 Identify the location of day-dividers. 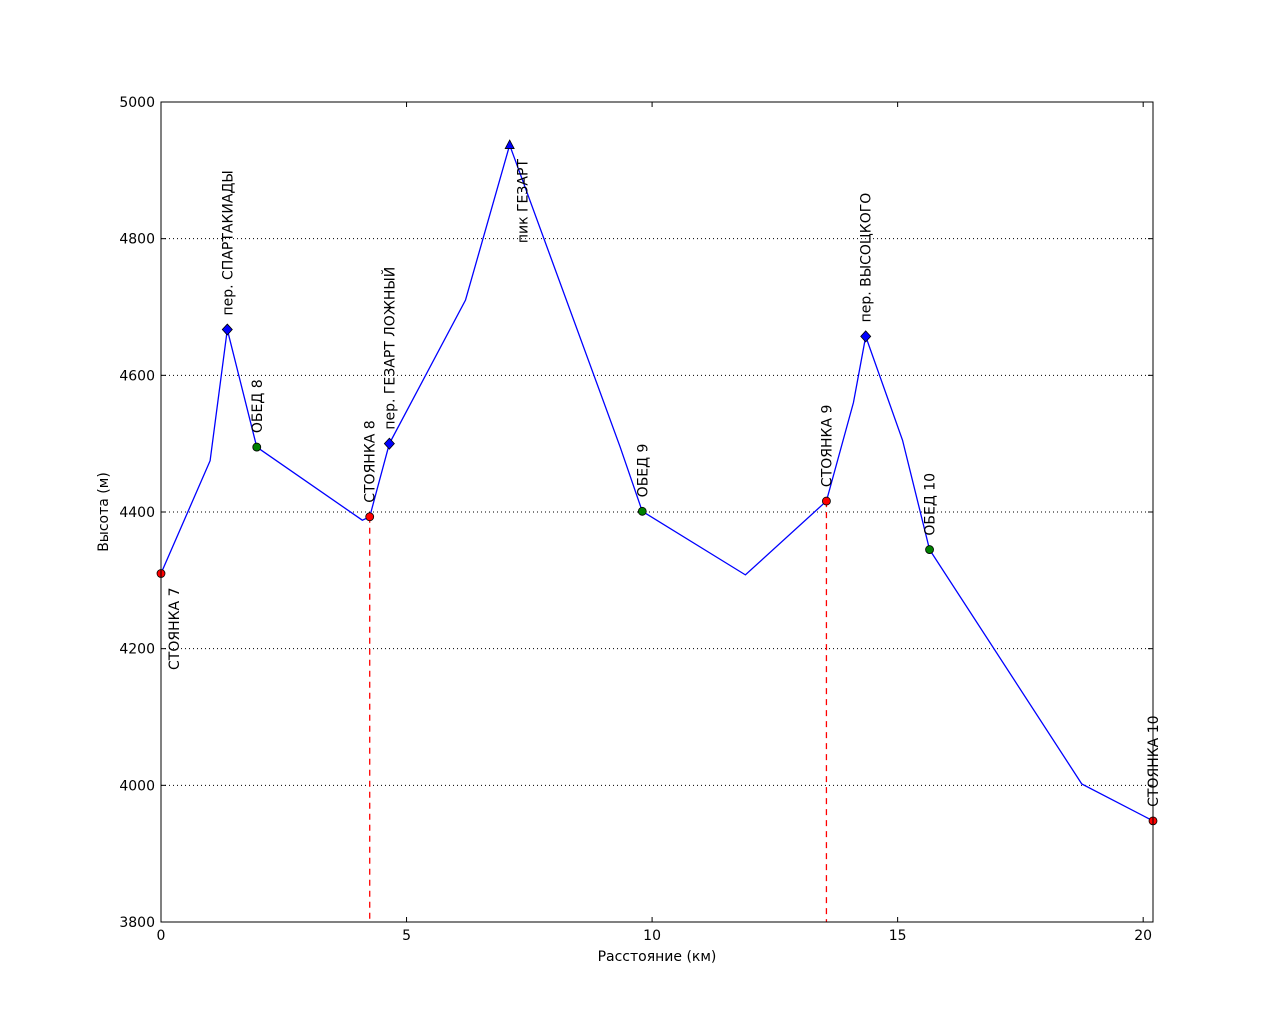
(598, 711).